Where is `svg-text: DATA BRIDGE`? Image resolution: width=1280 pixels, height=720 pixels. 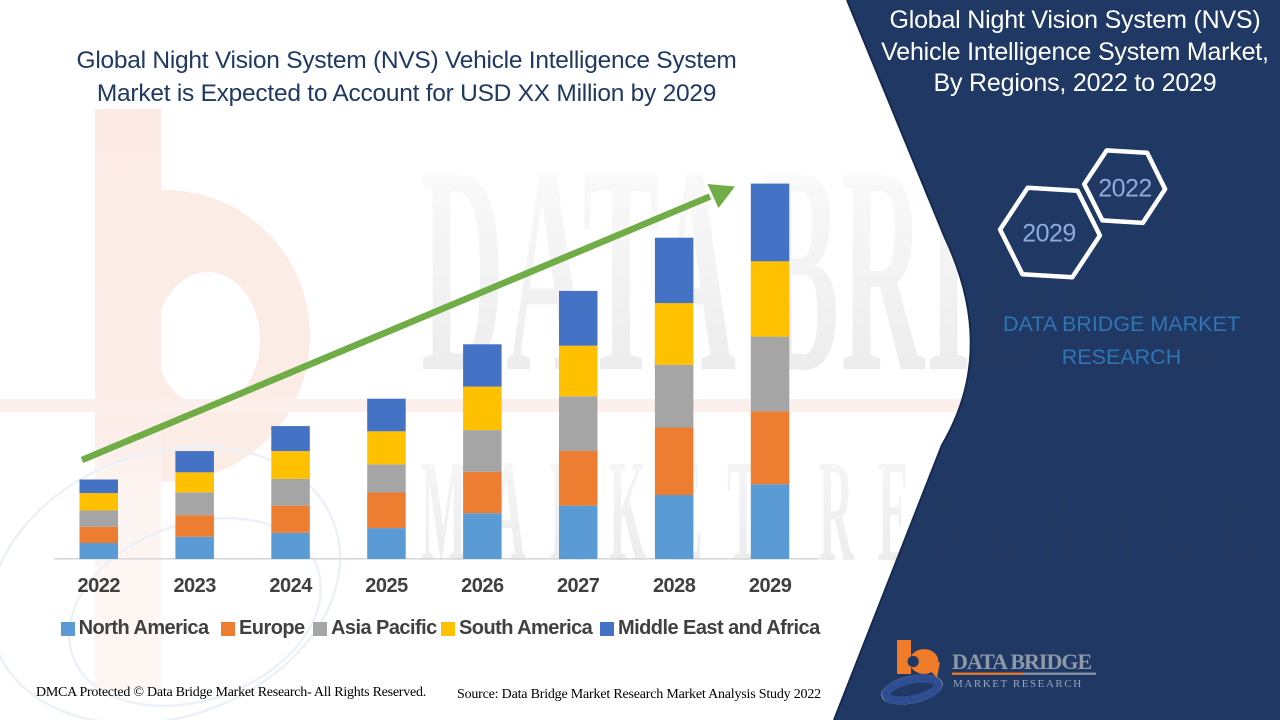
svg-text: DATA BRIDGE is located at coordinates (1021, 661).